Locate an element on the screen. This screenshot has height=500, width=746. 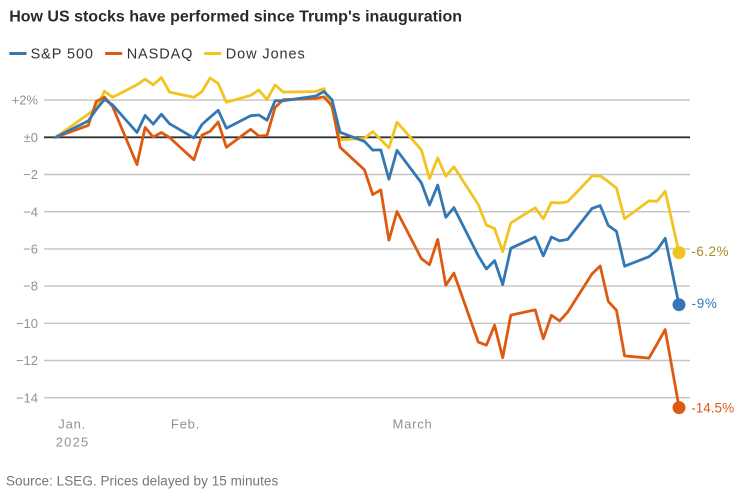
svg-text: Feb. is located at coordinates (185, 424).